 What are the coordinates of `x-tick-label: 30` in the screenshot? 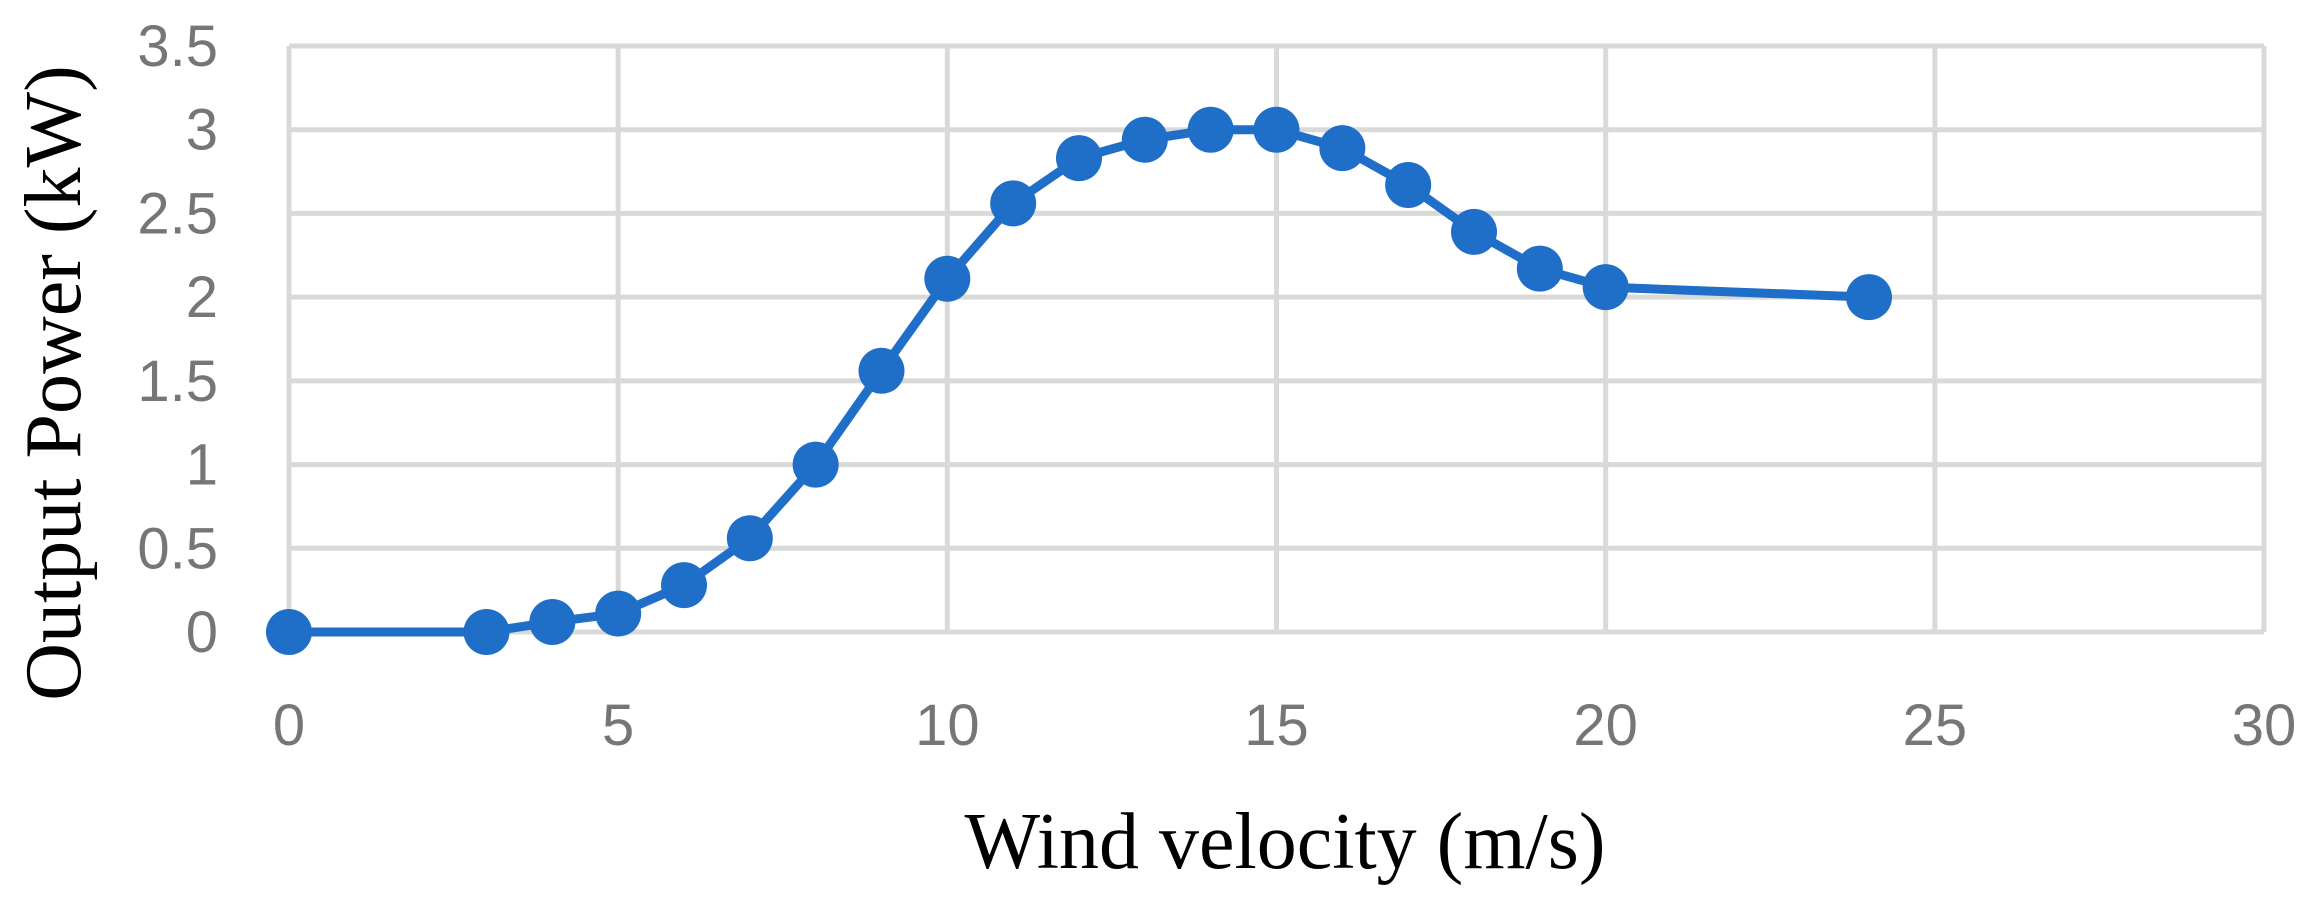 It's located at (2264, 725).